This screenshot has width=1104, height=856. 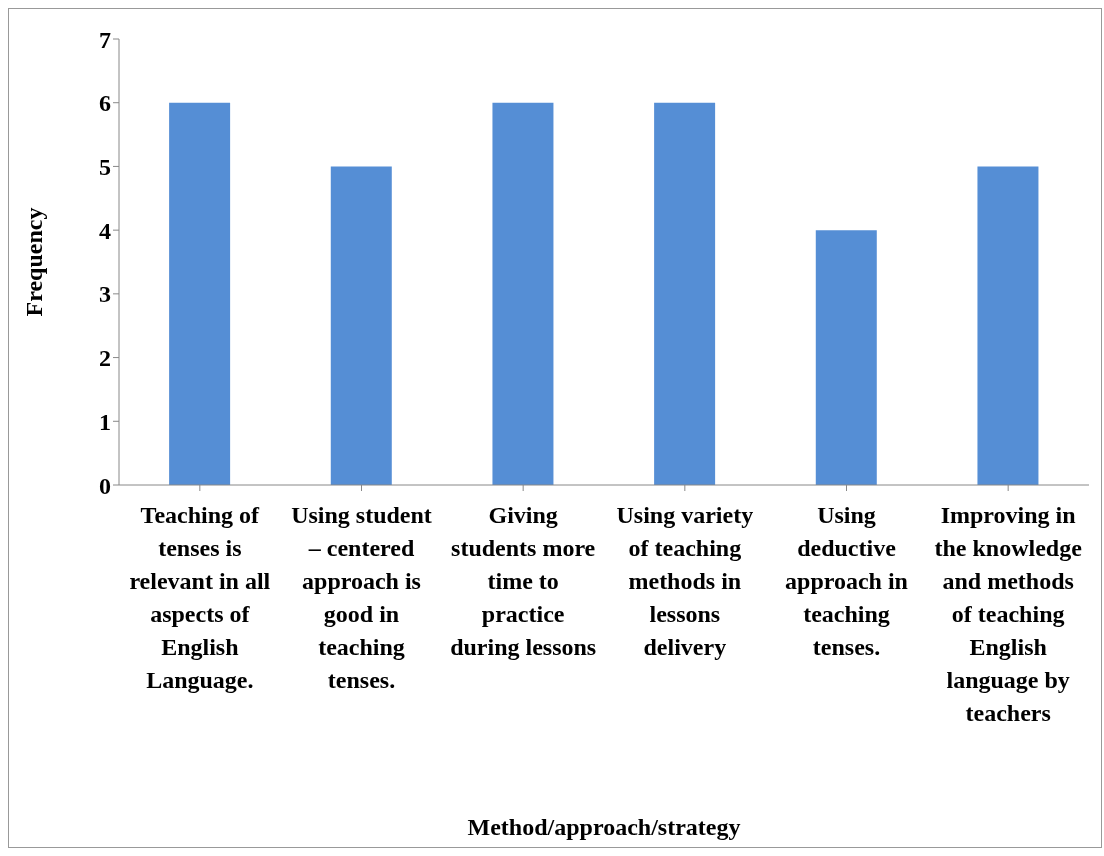 I want to click on x-tick-label: Improving in the knowledge and methods of teaching English language by teachers, so click(x=1008, y=614).